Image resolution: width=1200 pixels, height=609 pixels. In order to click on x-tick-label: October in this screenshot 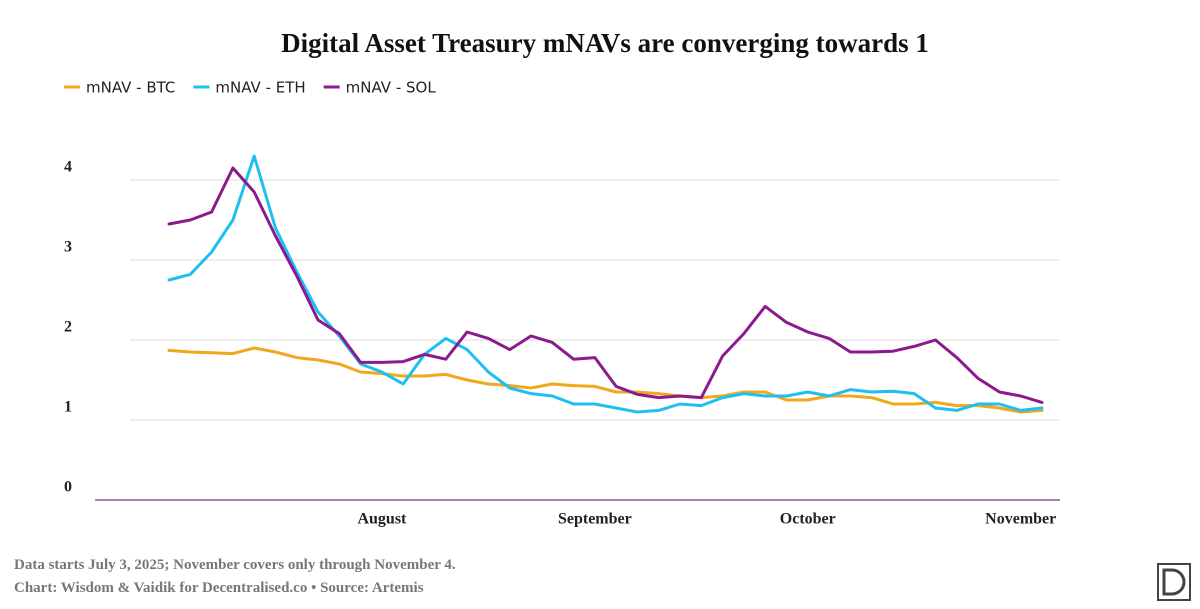, I will do `click(808, 519)`.